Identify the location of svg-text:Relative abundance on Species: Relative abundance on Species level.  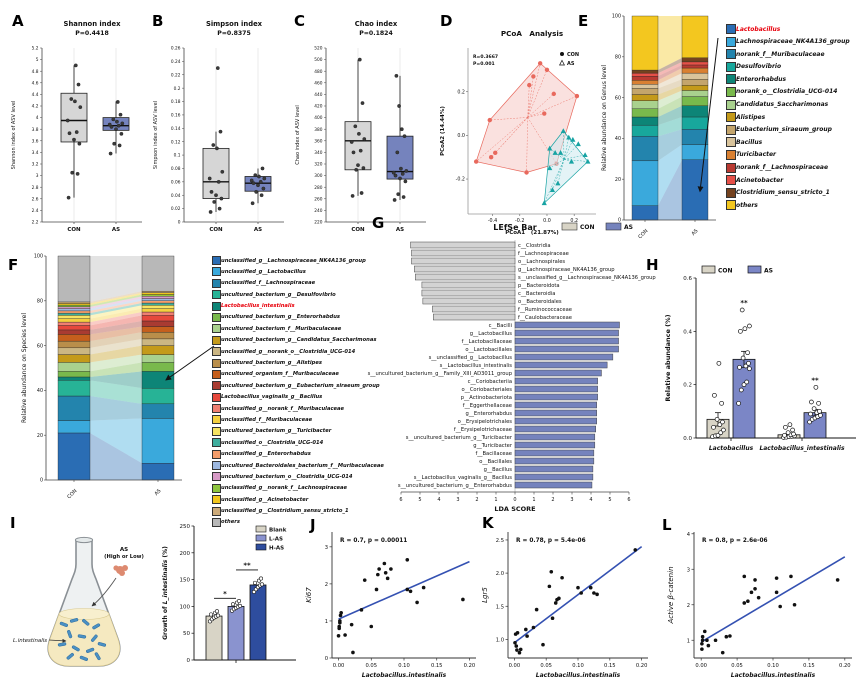
(24, 368).